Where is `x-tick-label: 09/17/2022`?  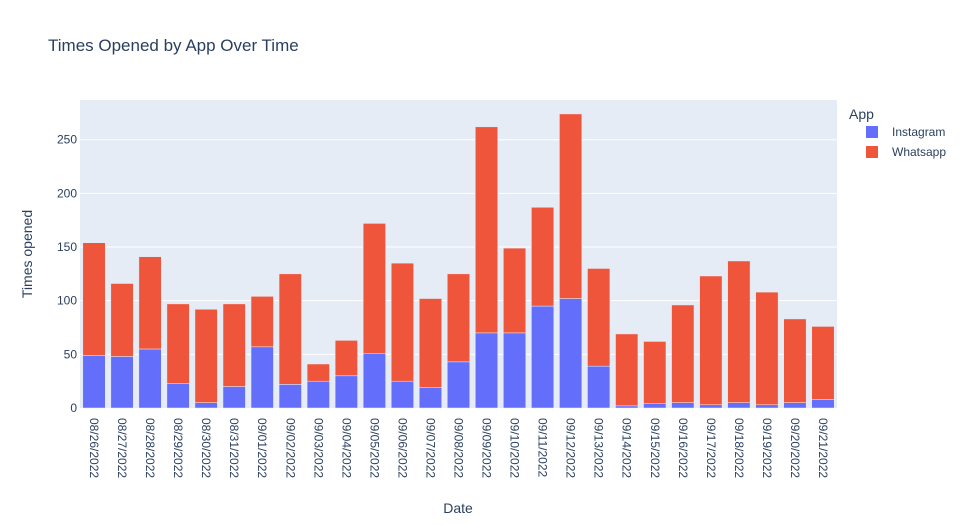
x-tick-label: 09/17/2022 is located at coordinates (711, 448).